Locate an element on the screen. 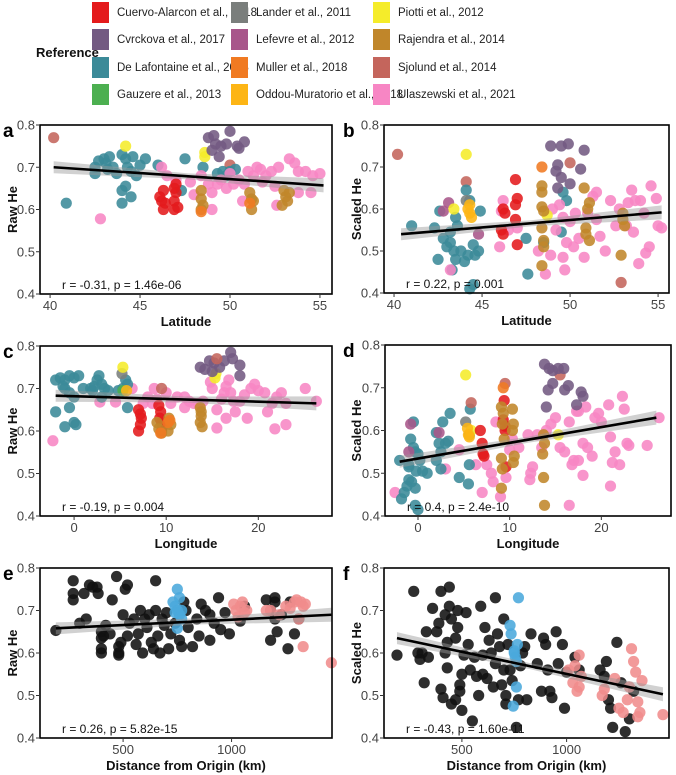 The height and width of the screenshot is (775, 676). x-tick-label: 0 is located at coordinates (73, 527).